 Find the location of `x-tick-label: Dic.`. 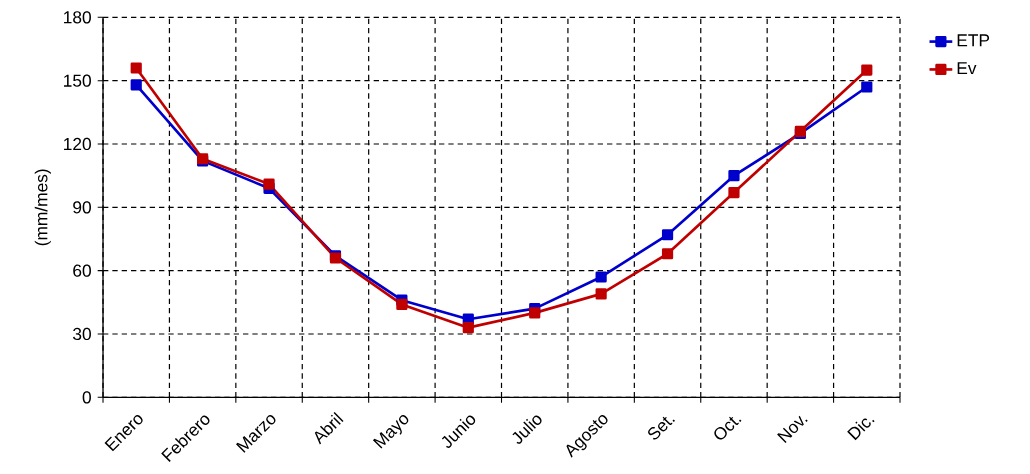

x-tick-label: Dic. is located at coordinates (861, 429).